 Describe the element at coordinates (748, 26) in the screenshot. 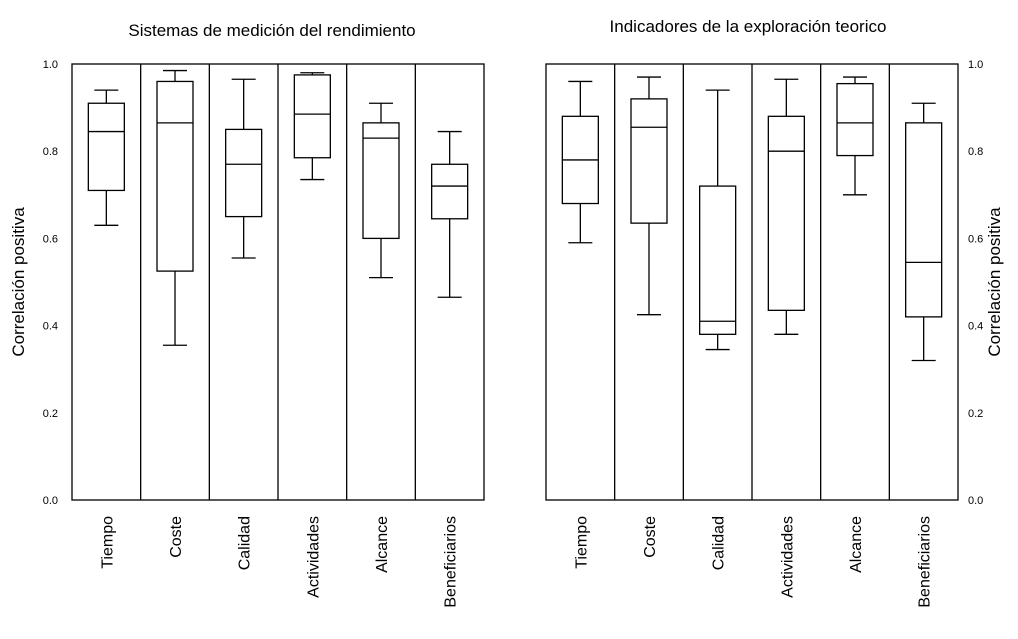

I see `chart-title: Indicadores de la exploración teorico` at that location.